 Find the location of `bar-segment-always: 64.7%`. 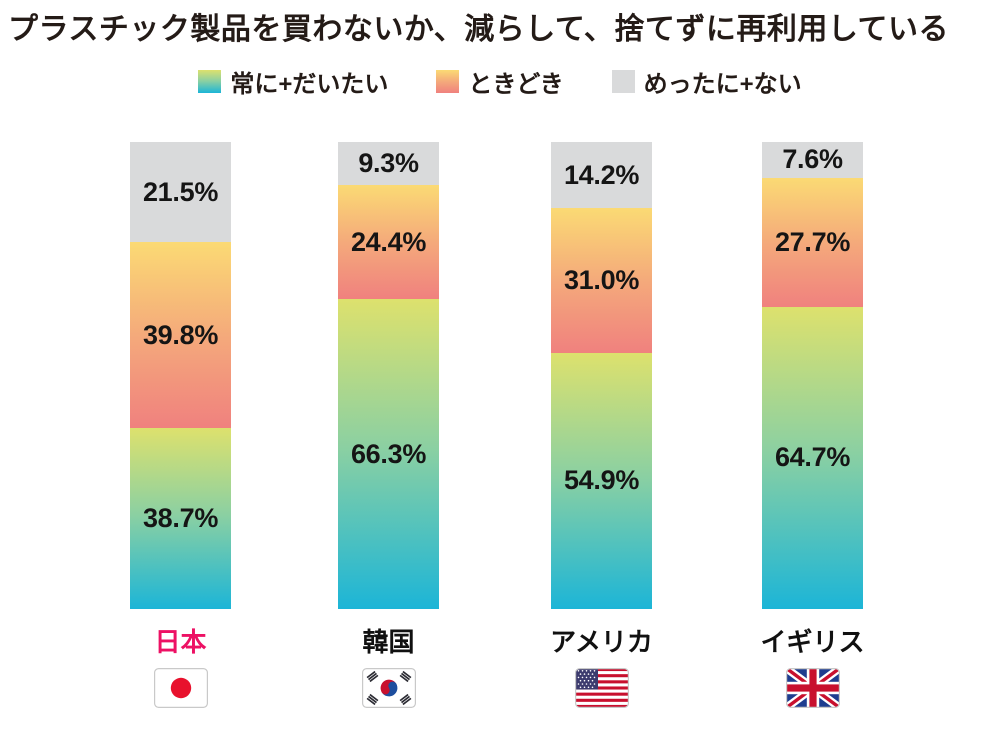

bar-segment-always: 64.7% is located at coordinates (812, 457).